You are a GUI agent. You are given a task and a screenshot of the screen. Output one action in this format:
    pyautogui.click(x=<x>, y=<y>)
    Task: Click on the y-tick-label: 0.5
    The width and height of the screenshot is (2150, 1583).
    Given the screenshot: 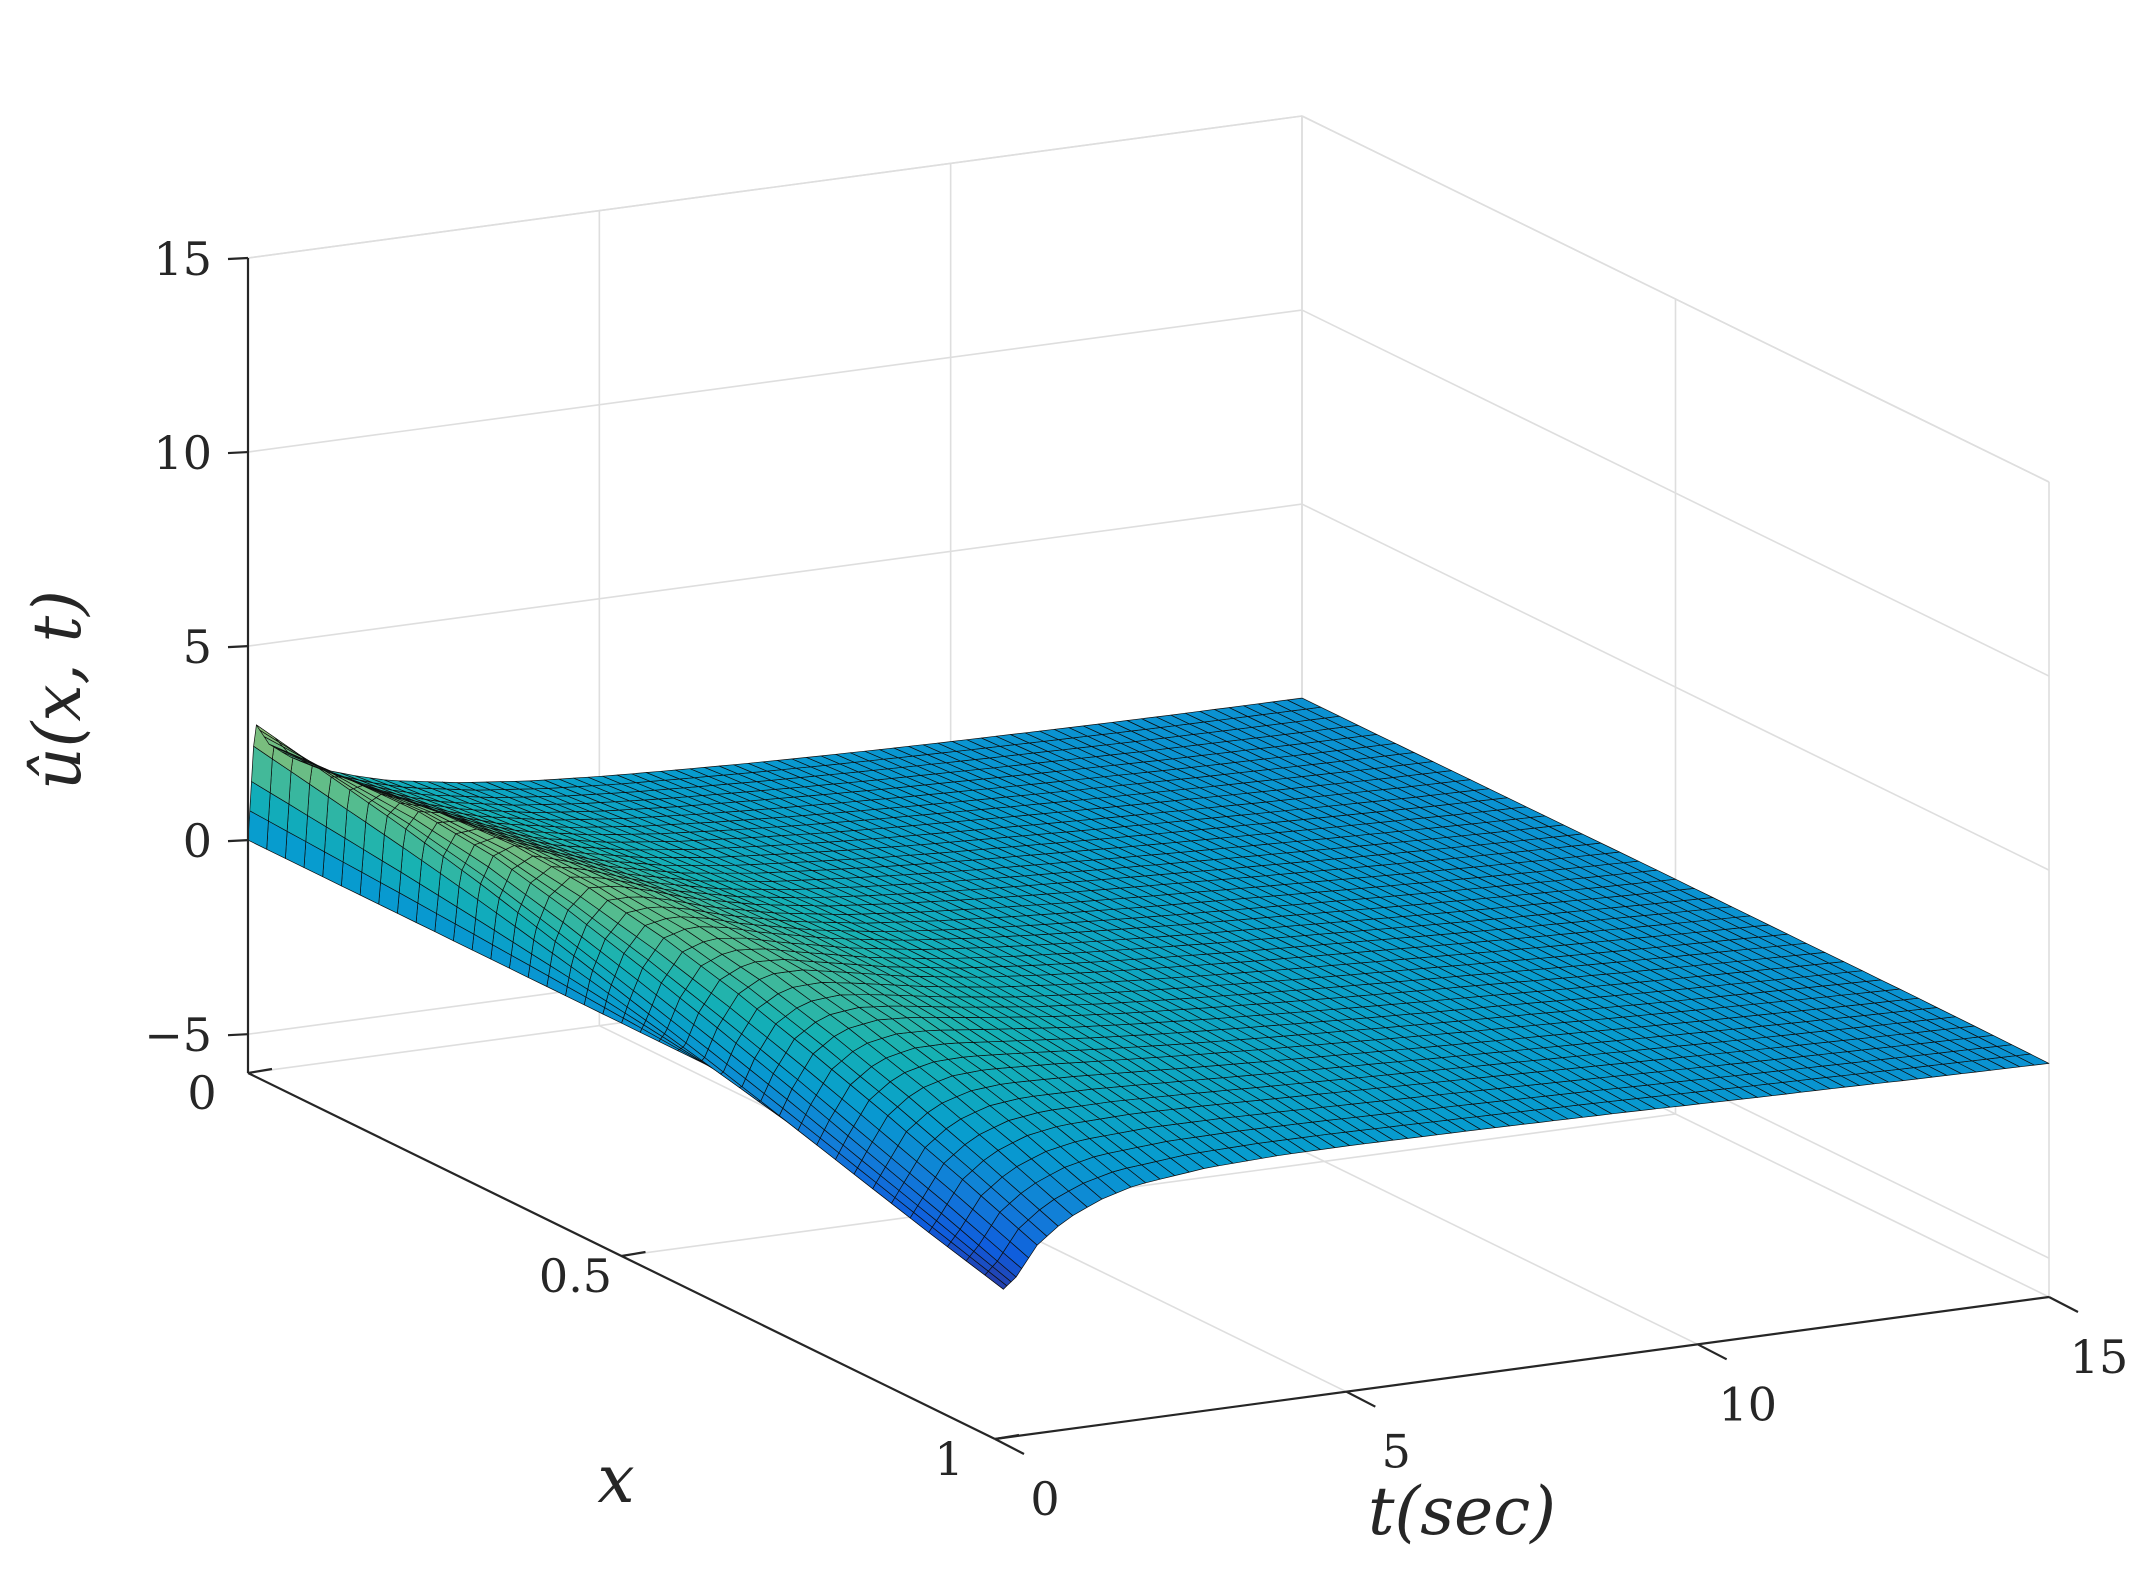 What is the action you would take?
    pyautogui.click(x=575, y=1276)
    